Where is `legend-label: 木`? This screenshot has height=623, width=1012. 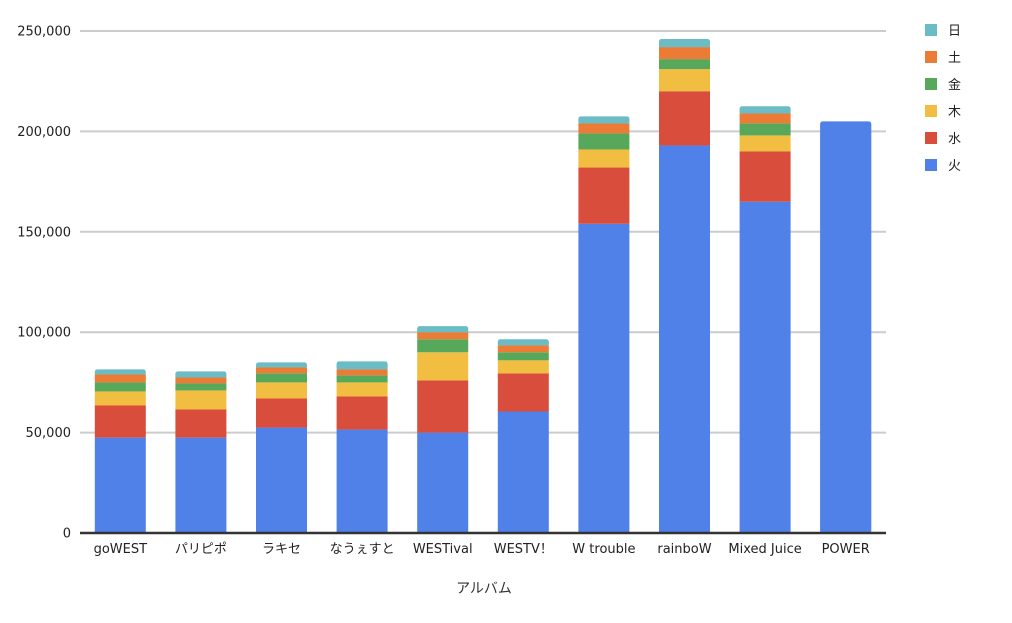 legend-label: 木 is located at coordinates (954, 112).